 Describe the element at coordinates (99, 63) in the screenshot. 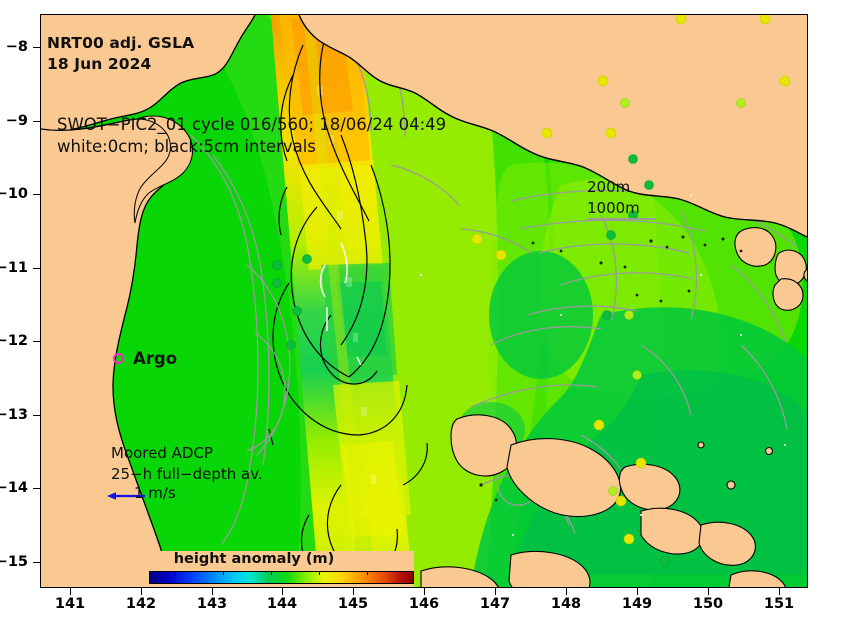

I see `title-line-2: 18 Jun 2024` at that location.